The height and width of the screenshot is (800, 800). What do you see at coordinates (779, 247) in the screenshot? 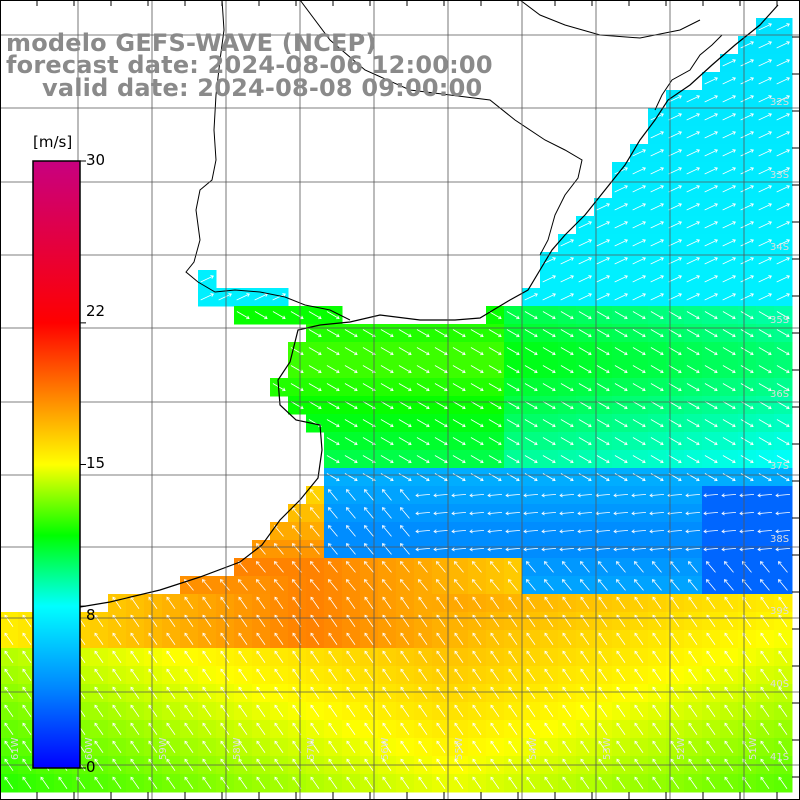
I see `latitude-label: 34S` at bounding box center [779, 247].